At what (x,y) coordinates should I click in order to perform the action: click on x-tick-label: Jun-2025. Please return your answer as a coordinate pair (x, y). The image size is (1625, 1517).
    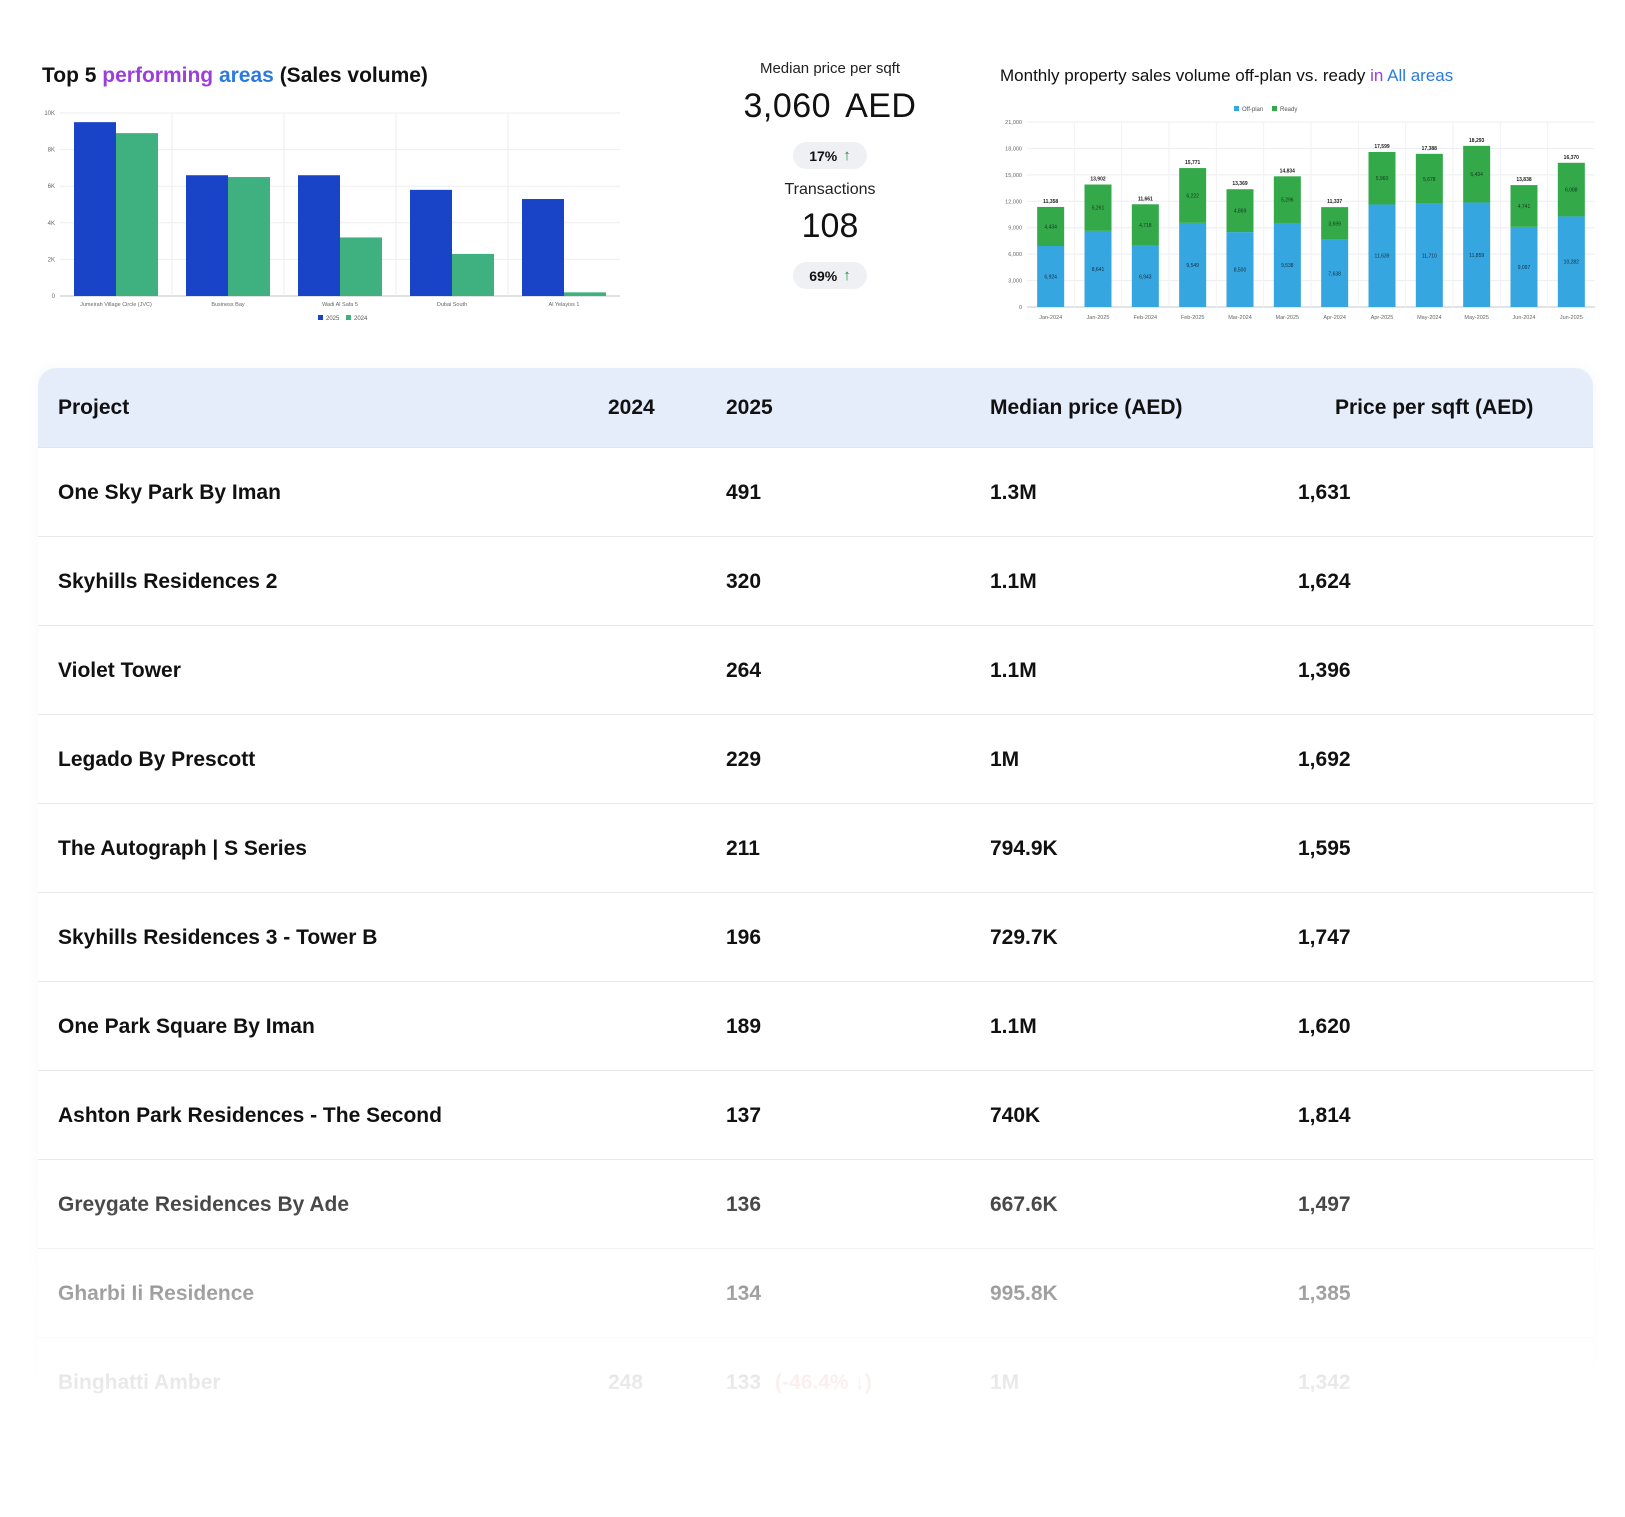
    Looking at the image, I should click on (1571, 318).